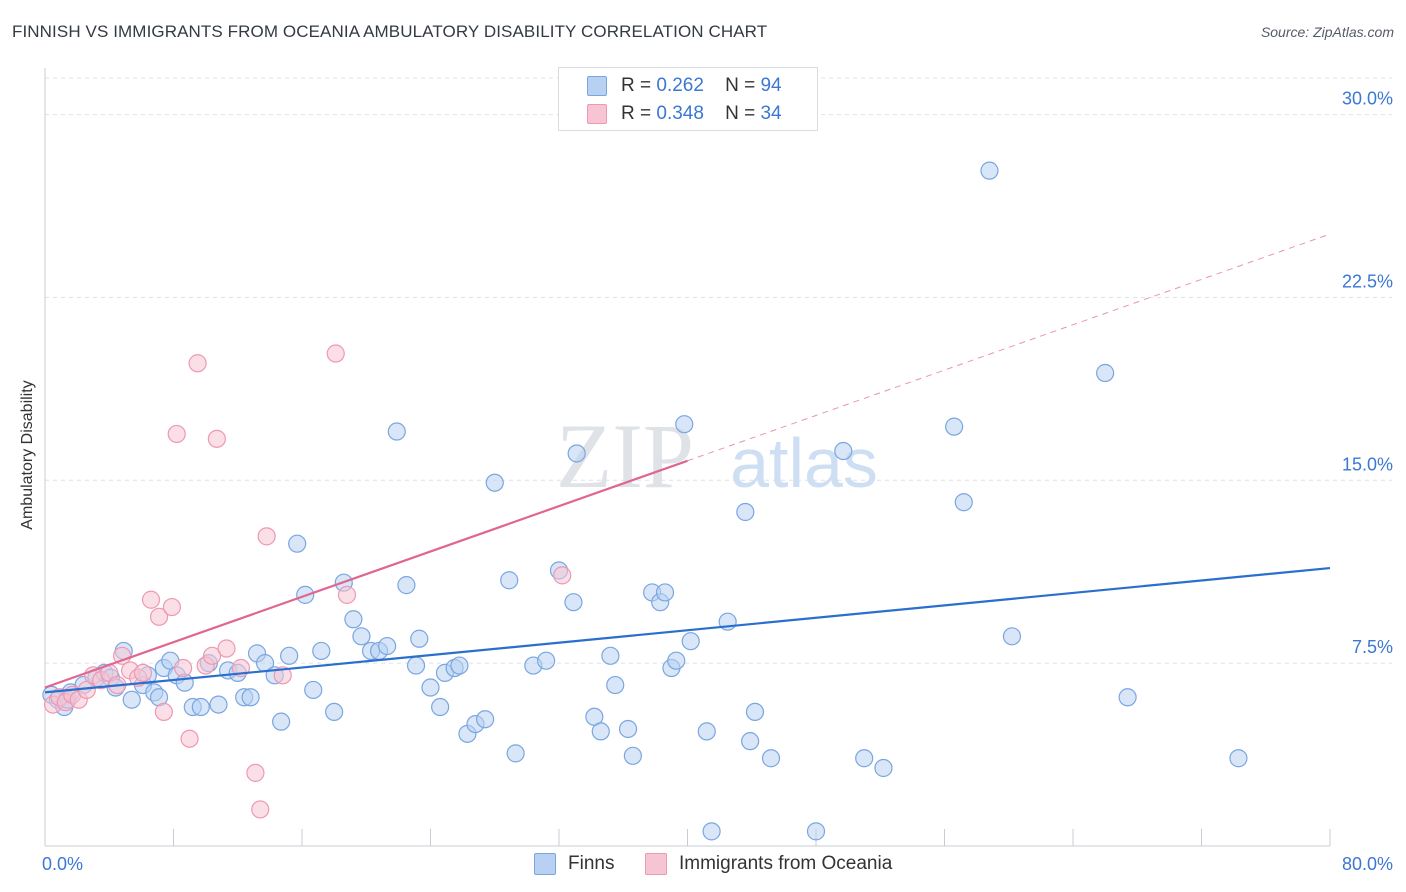 This screenshot has height=892, width=1406. What do you see at coordinates (786, 863) in the screenshot?
I see `legend-label-oceania: Immigrants from Oceania` at bounding box center [786, 863].